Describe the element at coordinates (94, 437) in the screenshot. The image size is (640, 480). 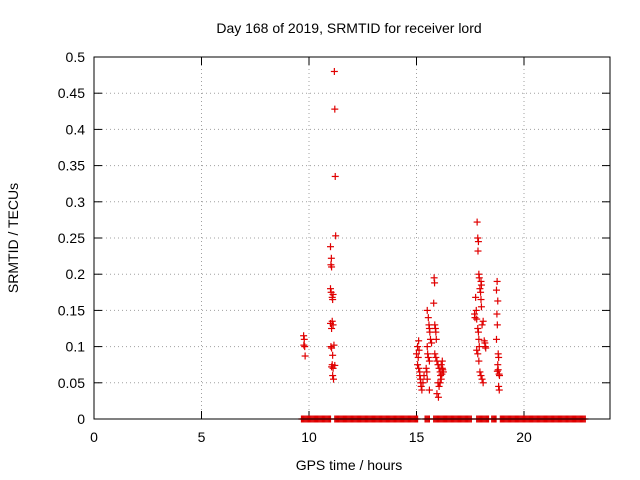
I see `x-tick-label: 0` at that location.